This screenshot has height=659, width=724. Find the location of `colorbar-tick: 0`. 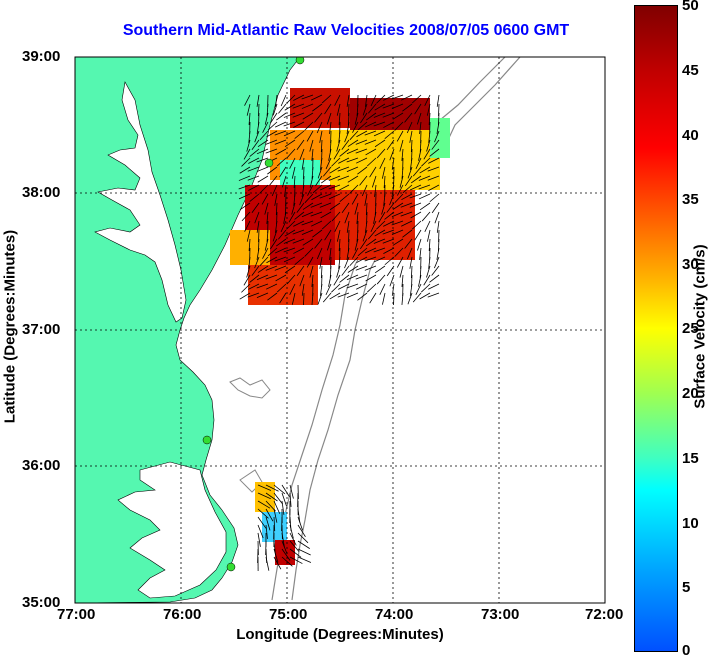

colorbar-tick: 0 is located at coordinates (686, 650).